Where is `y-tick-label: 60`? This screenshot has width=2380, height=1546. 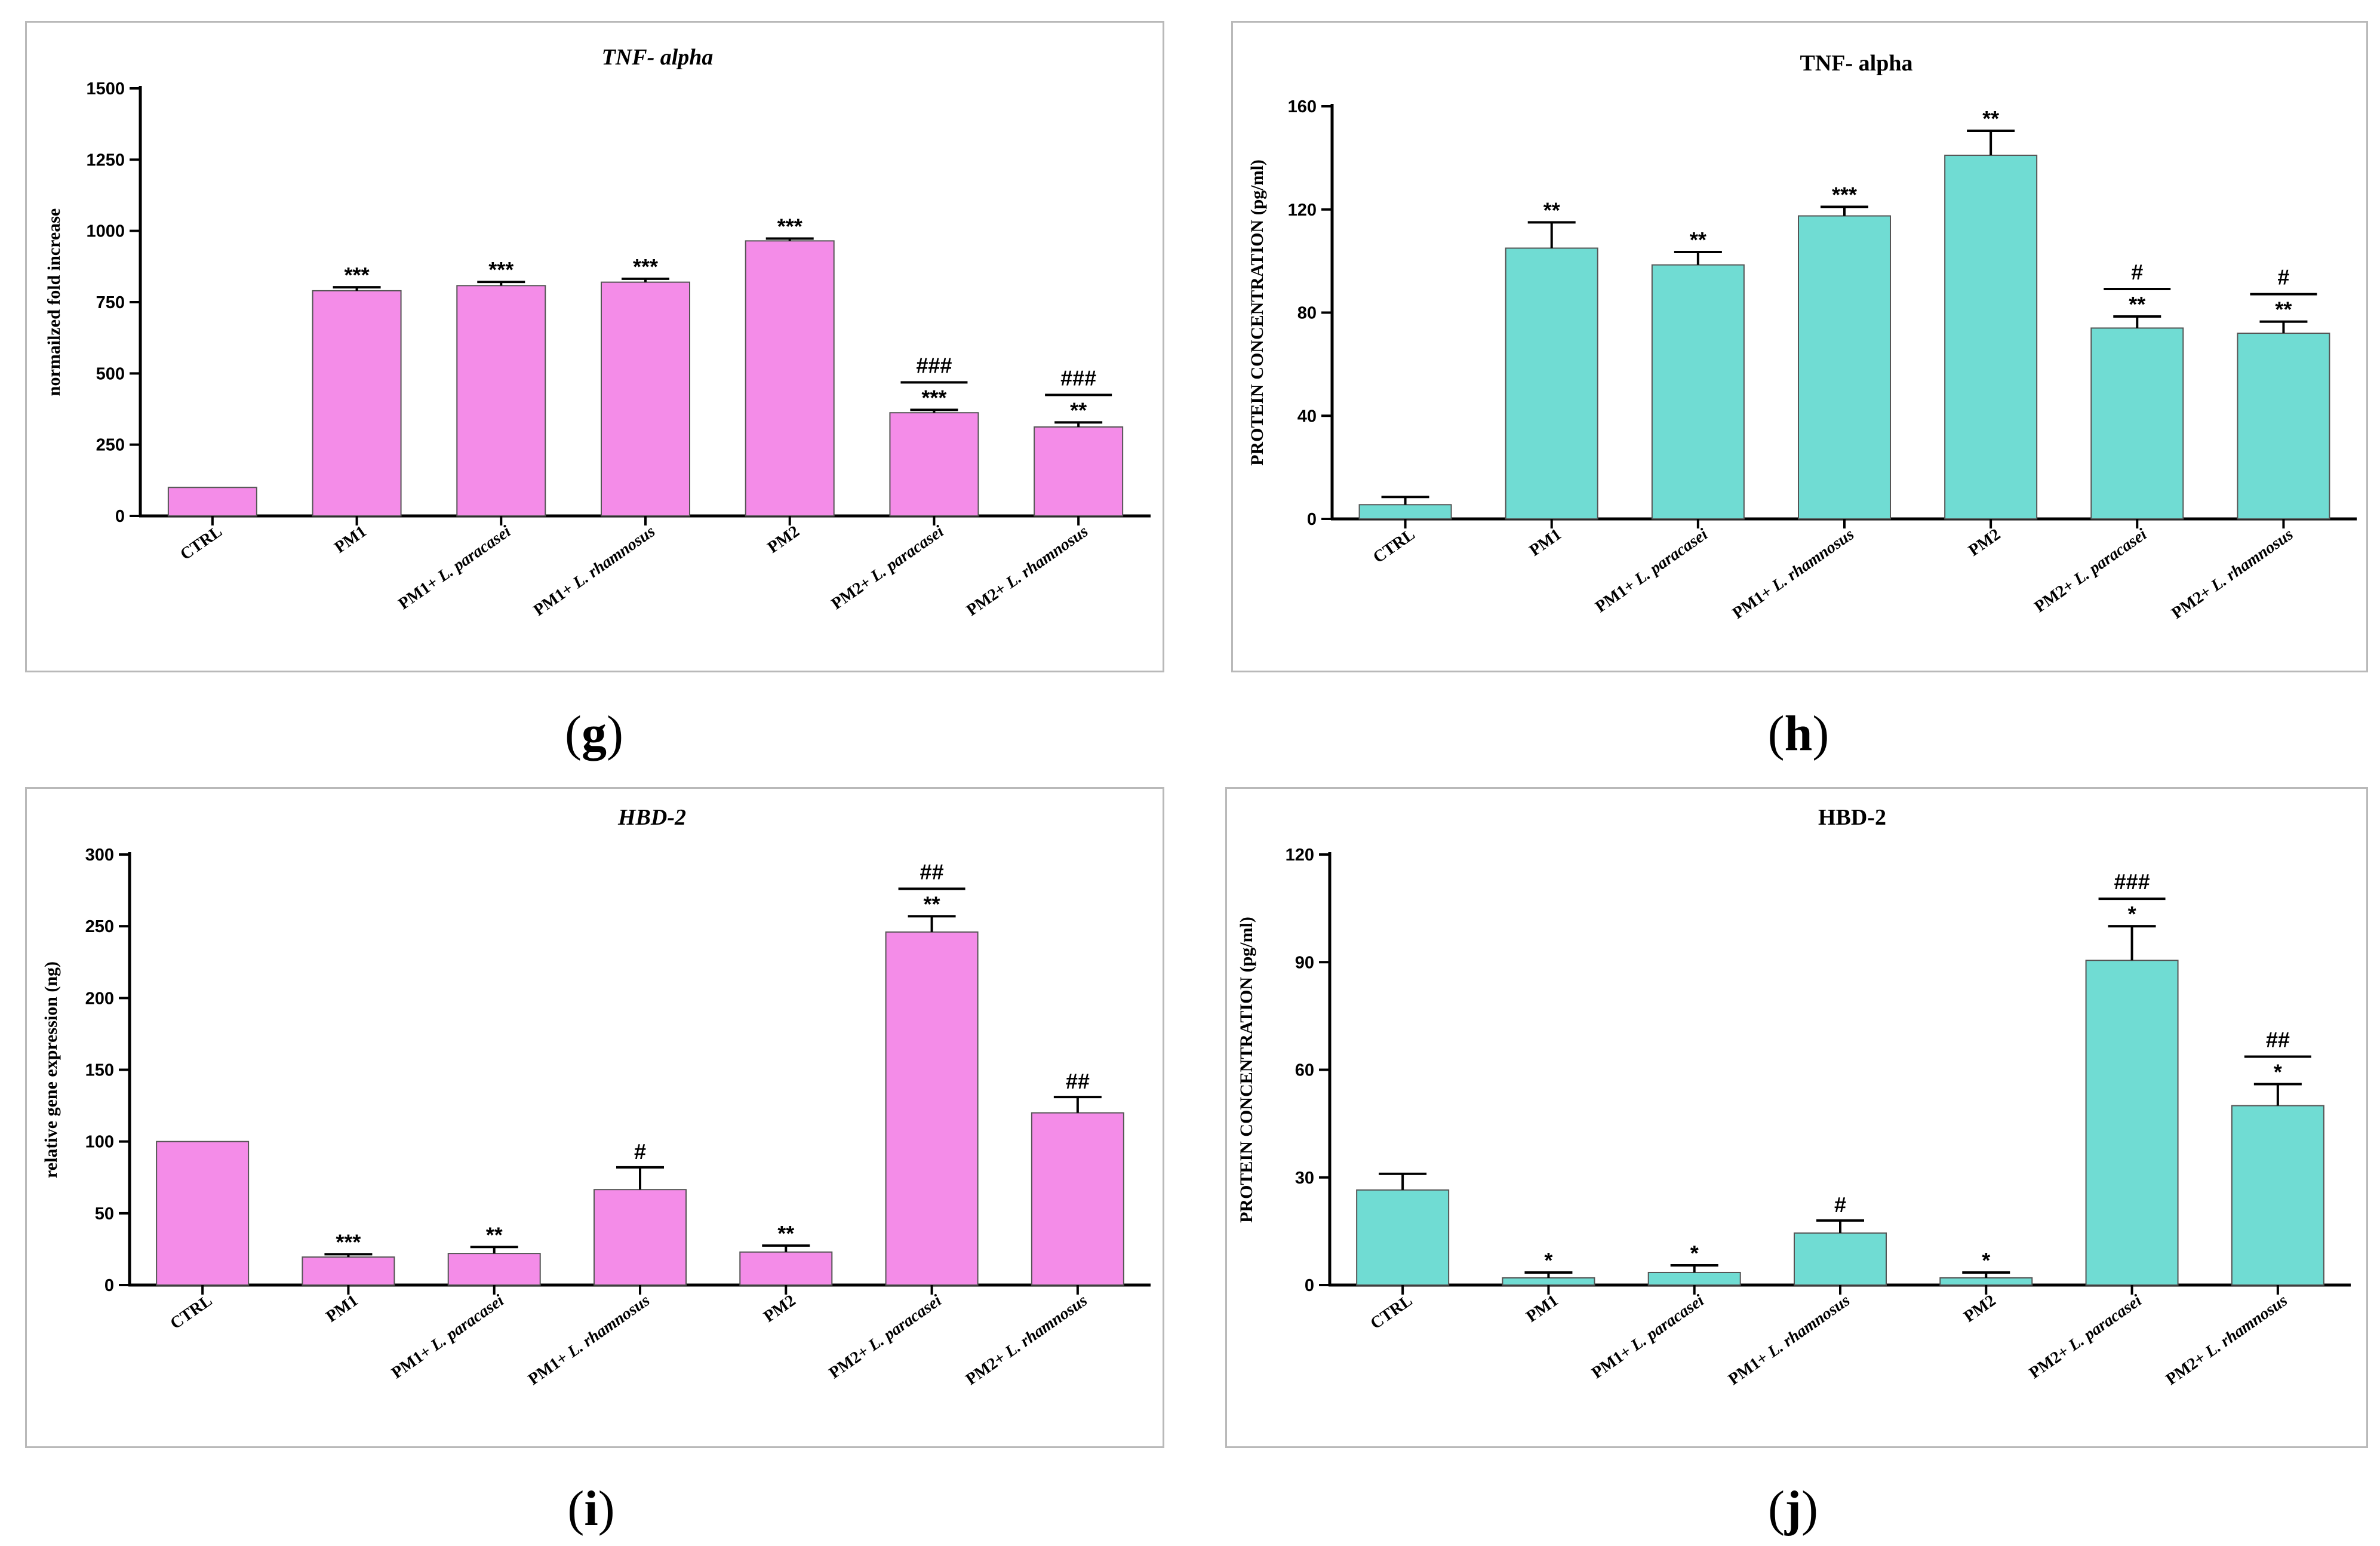 y-tick-label: 60 is located at coordinates (1304, 1071).